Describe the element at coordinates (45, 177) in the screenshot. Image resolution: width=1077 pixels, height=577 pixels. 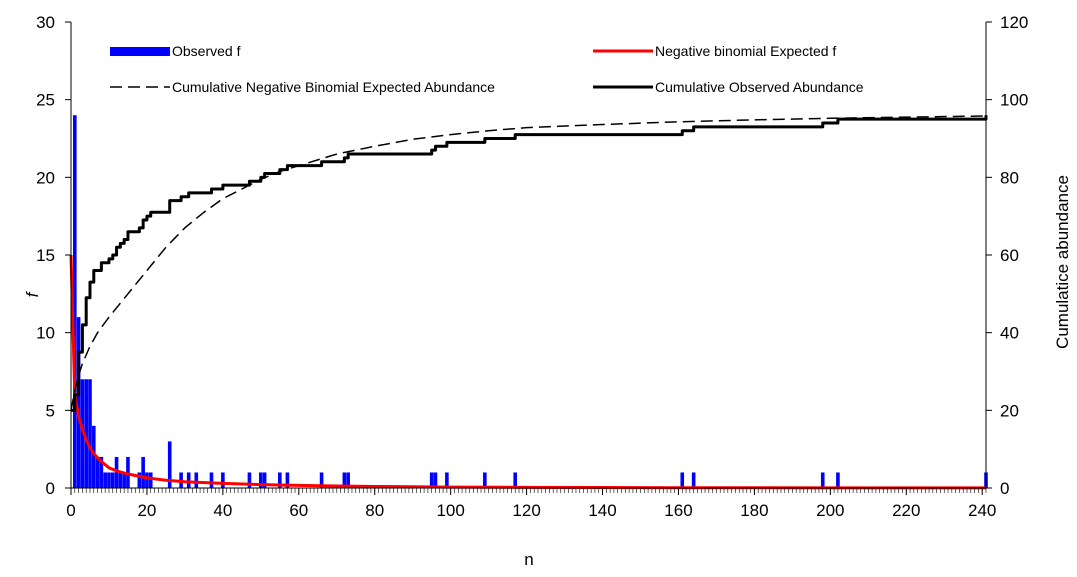
I see `left-y-tick-label: 20` at that location.